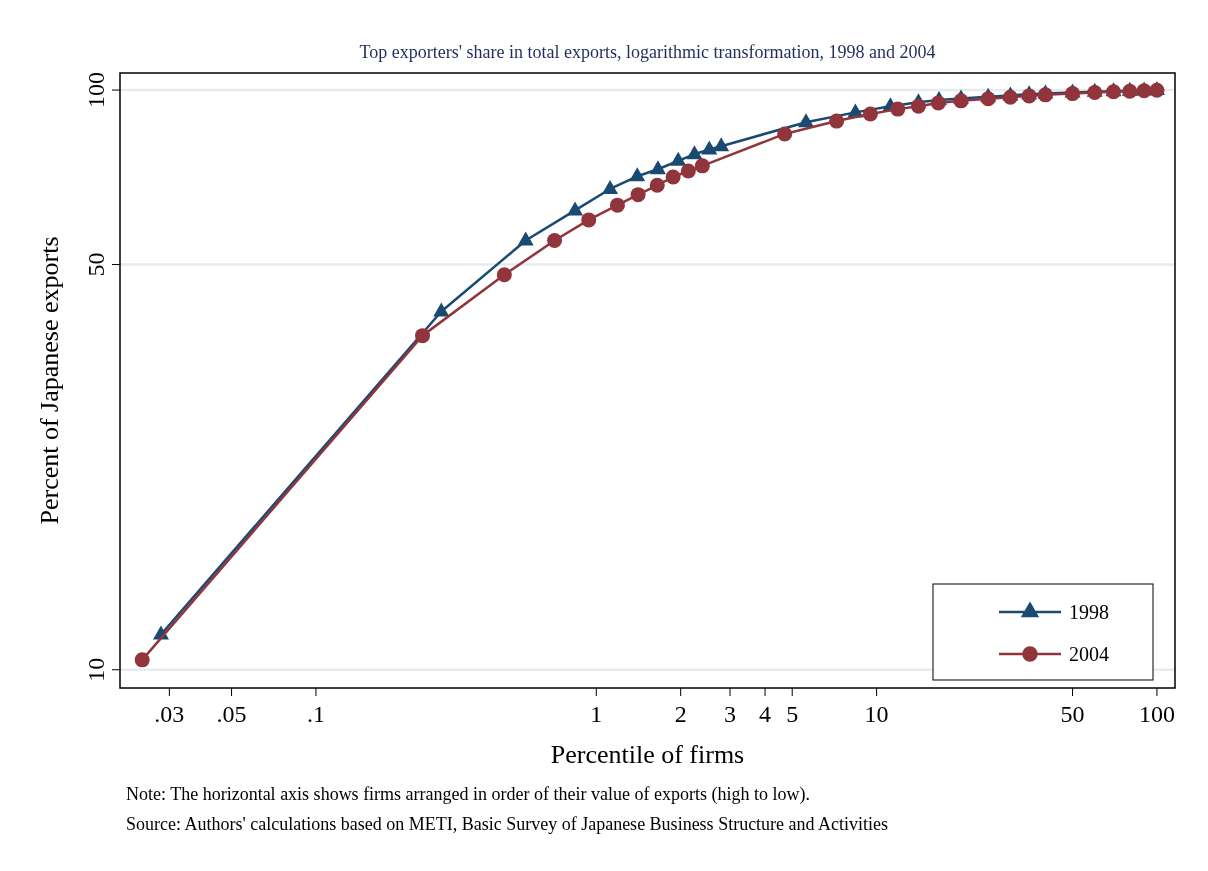  Describe the element at coordinates (169, 714) in the screenshot. I see `x-tick-label: .03` at that location.